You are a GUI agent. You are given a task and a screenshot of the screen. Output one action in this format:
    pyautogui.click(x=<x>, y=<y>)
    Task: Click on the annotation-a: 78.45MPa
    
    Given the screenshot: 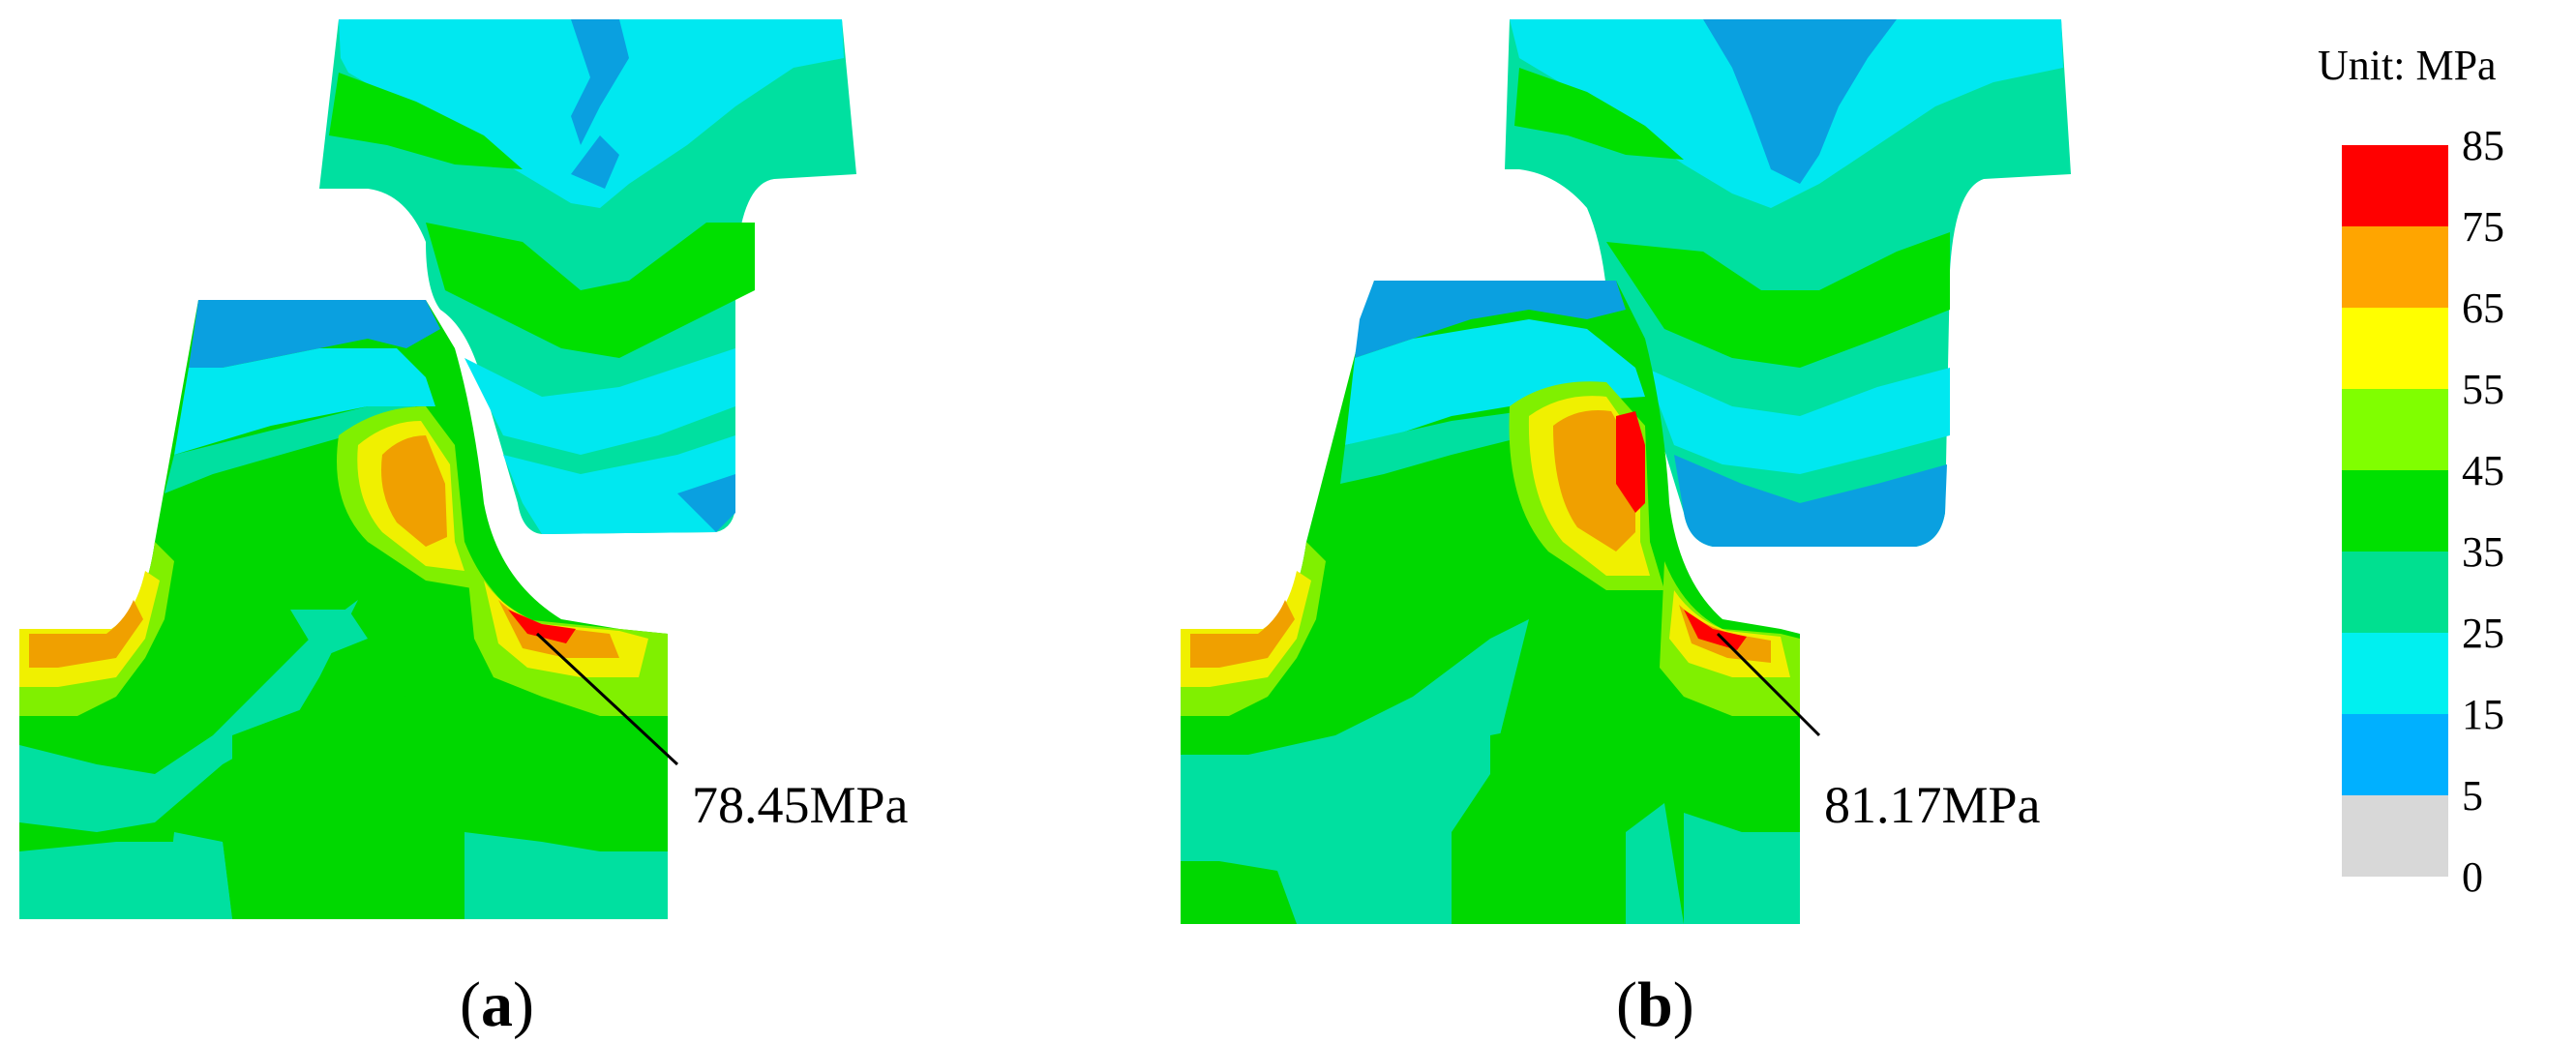 What is the action you would take?
    pyautogui.click(x=722, y=733)
    